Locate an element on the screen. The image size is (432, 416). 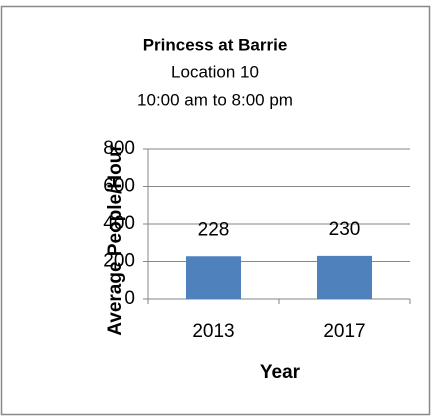
y-tick-label: 800 is located at coordinates (119, 148).